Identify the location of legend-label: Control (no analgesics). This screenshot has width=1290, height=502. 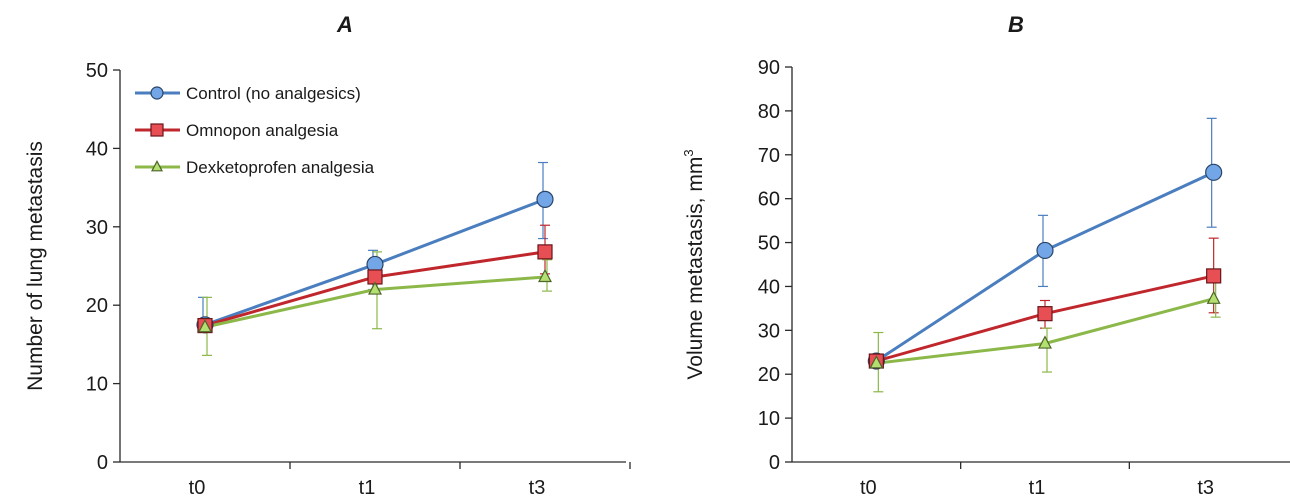
(273, 93).